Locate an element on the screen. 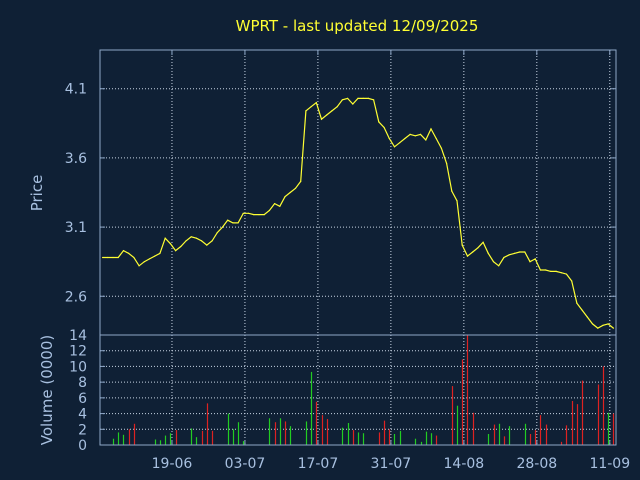 The width and height of the screenshot is (640, 480). volume-tick-label: 14 is located at coordinates (78, 336).